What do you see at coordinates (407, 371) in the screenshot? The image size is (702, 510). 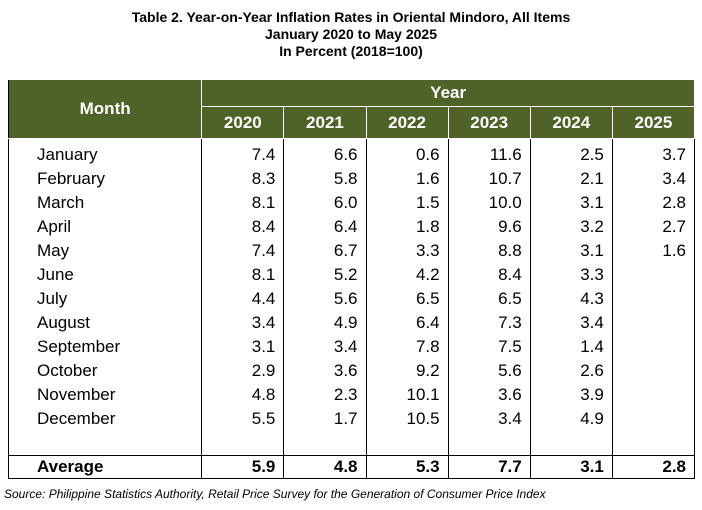 I see `value-cell: 9.2` at bounding box center [407, 371].